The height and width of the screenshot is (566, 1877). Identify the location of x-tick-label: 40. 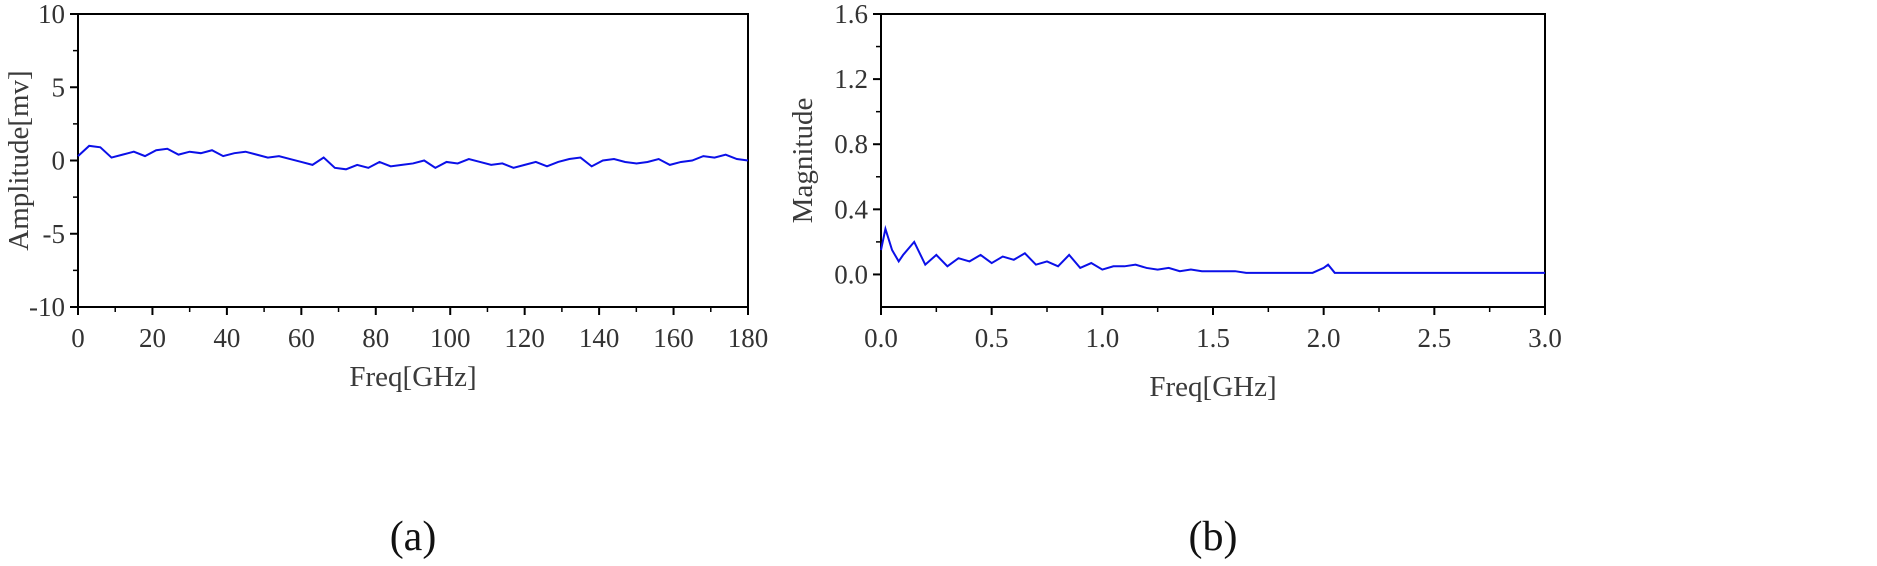
(226, 338).